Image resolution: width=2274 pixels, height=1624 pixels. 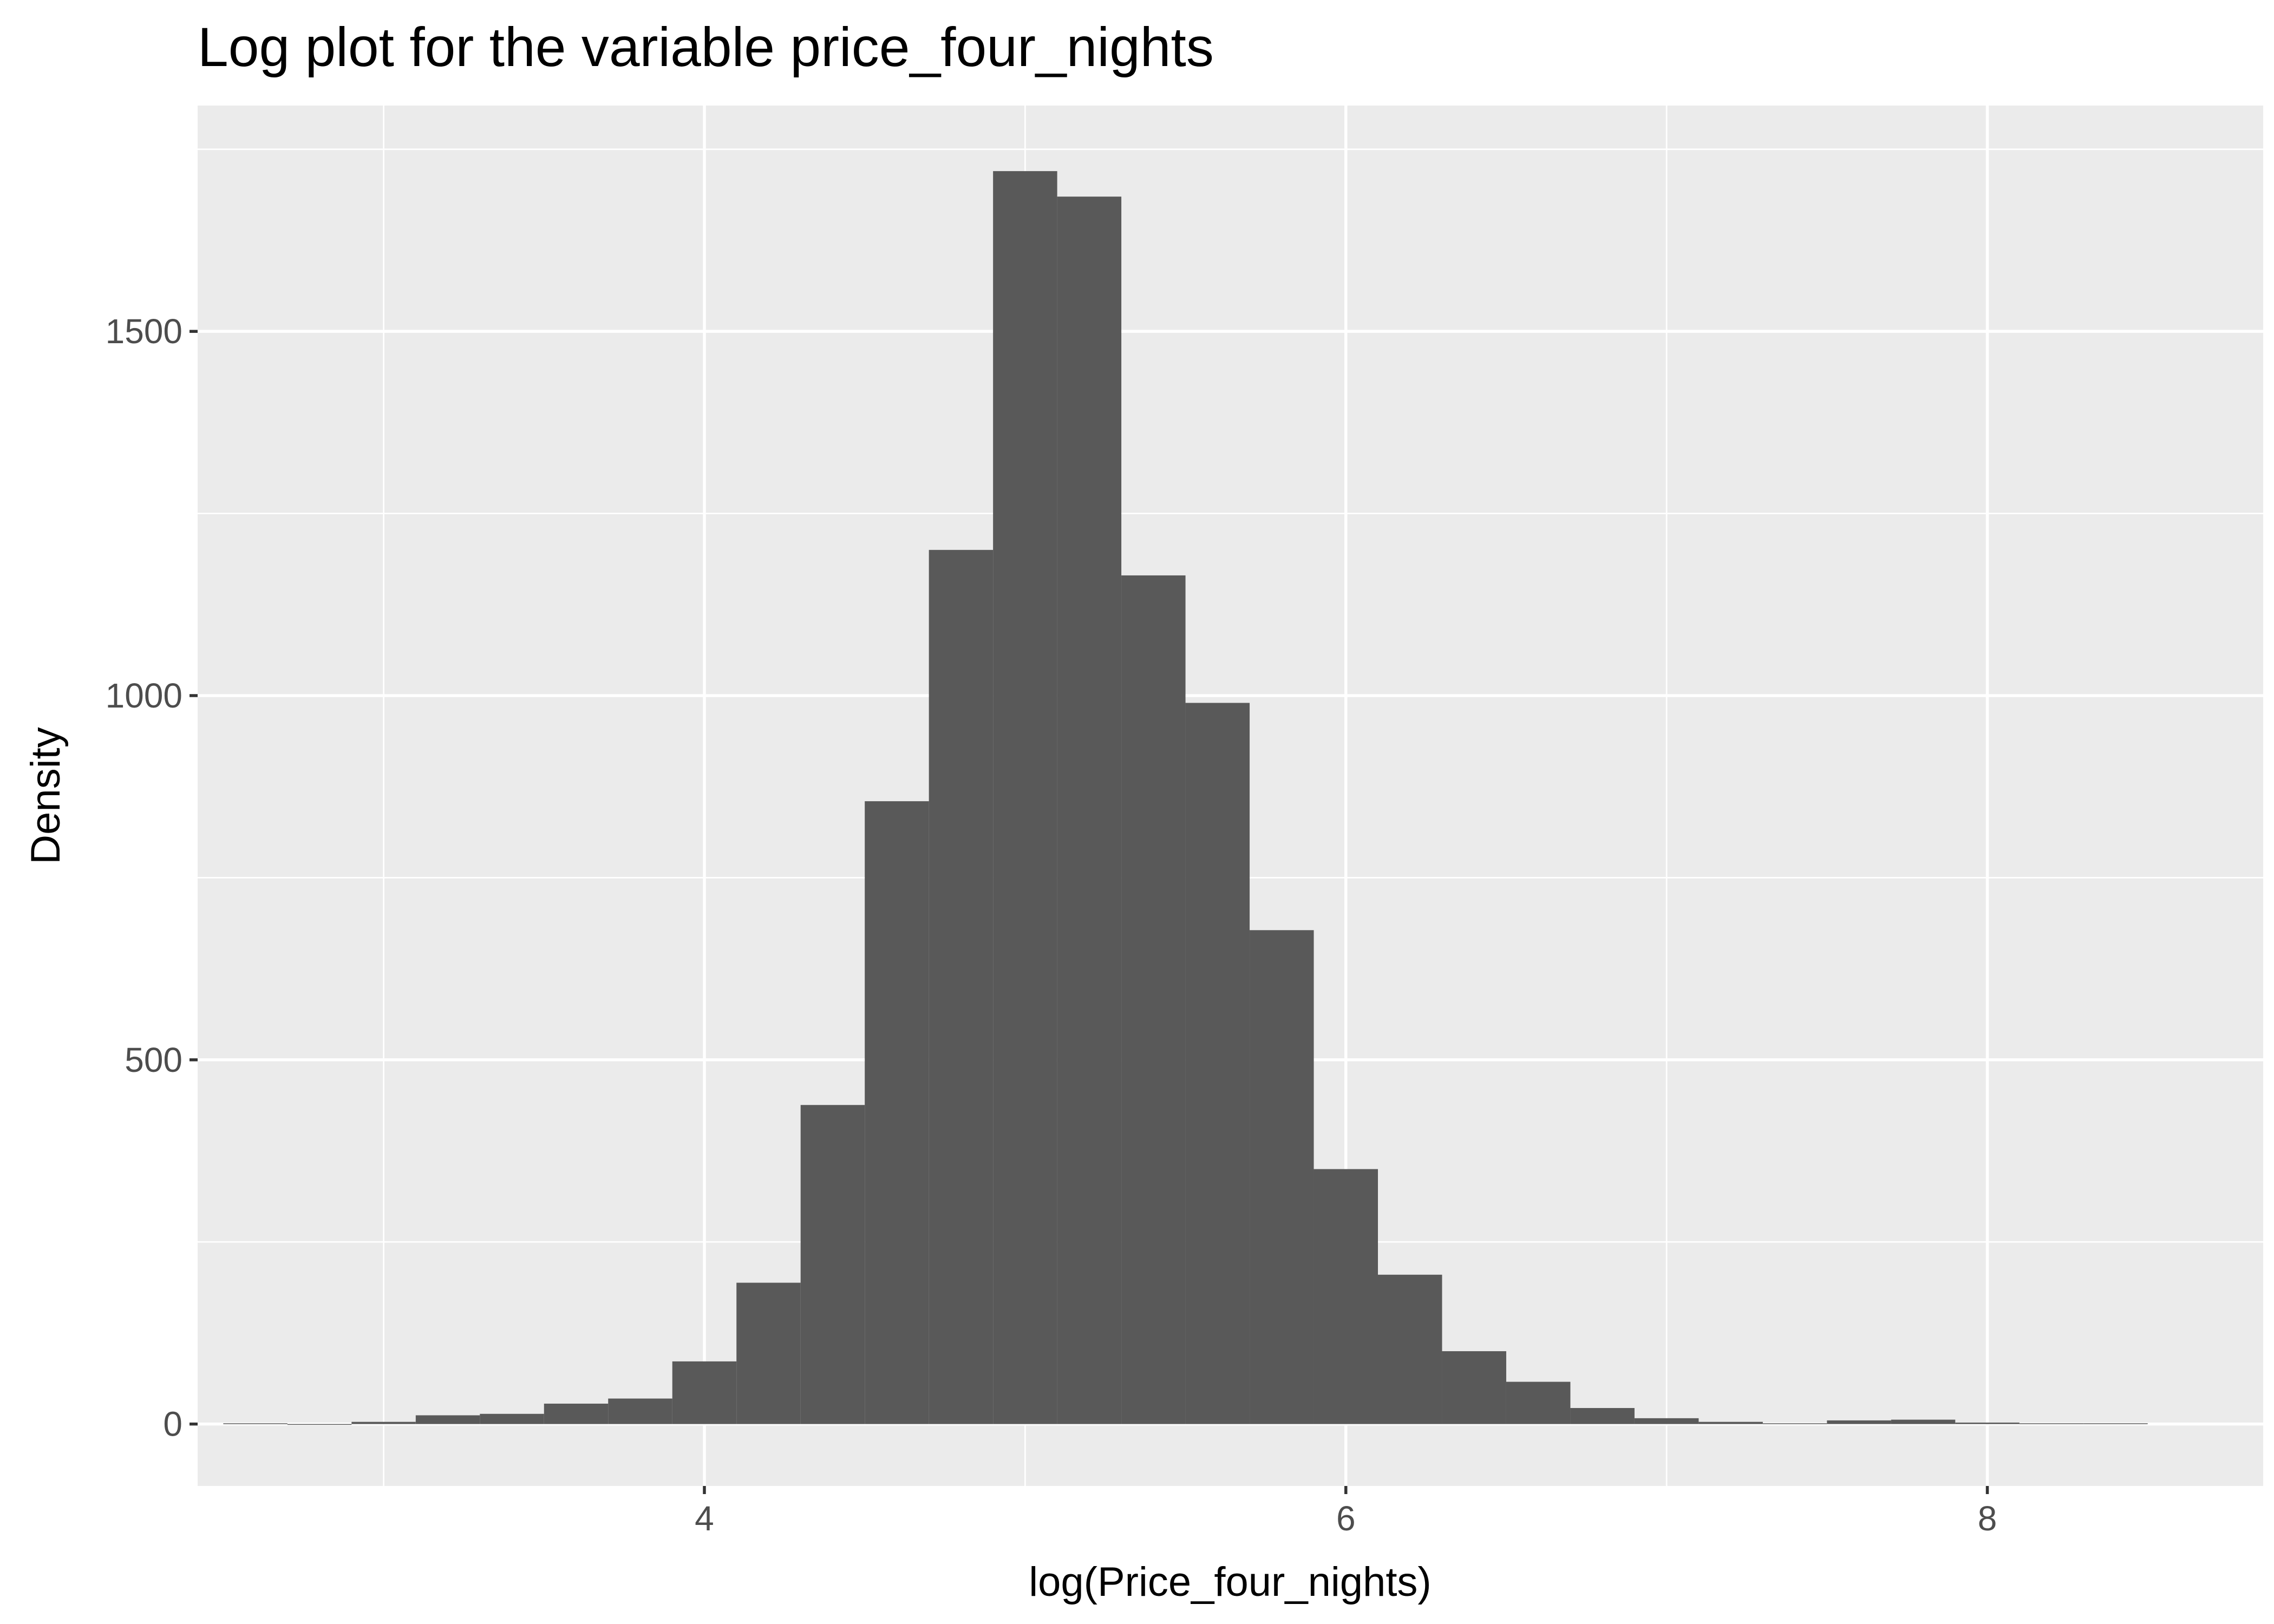 What do you see at coordinates (1988, 1519) in the screenshot?
I see `x-tick-label: 8` at bounding box center [1988, 1519].